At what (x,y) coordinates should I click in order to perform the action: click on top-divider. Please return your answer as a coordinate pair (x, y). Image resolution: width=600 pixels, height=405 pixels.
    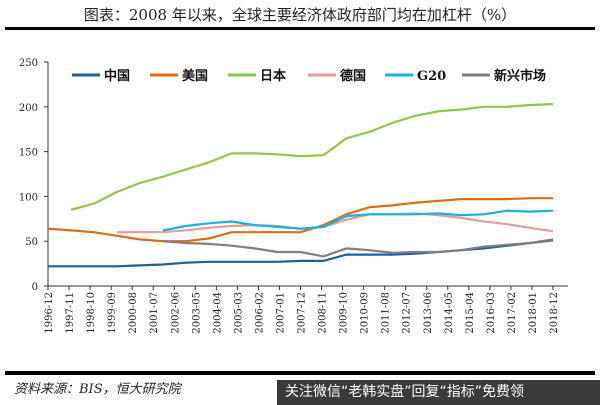
    Looking at the image, I should click on (300, 28).